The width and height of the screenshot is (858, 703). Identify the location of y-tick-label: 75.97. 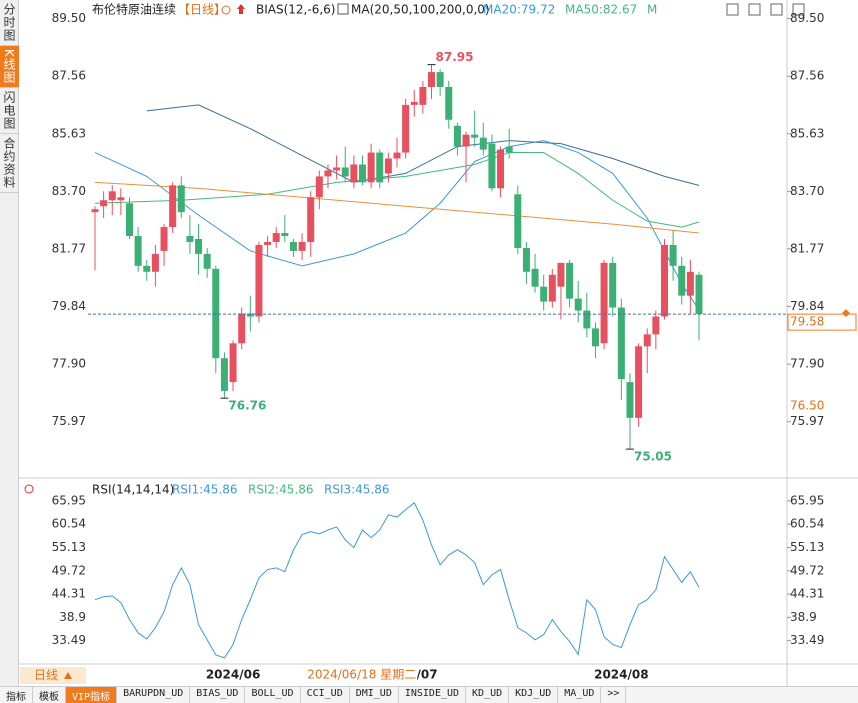
(807, 421).